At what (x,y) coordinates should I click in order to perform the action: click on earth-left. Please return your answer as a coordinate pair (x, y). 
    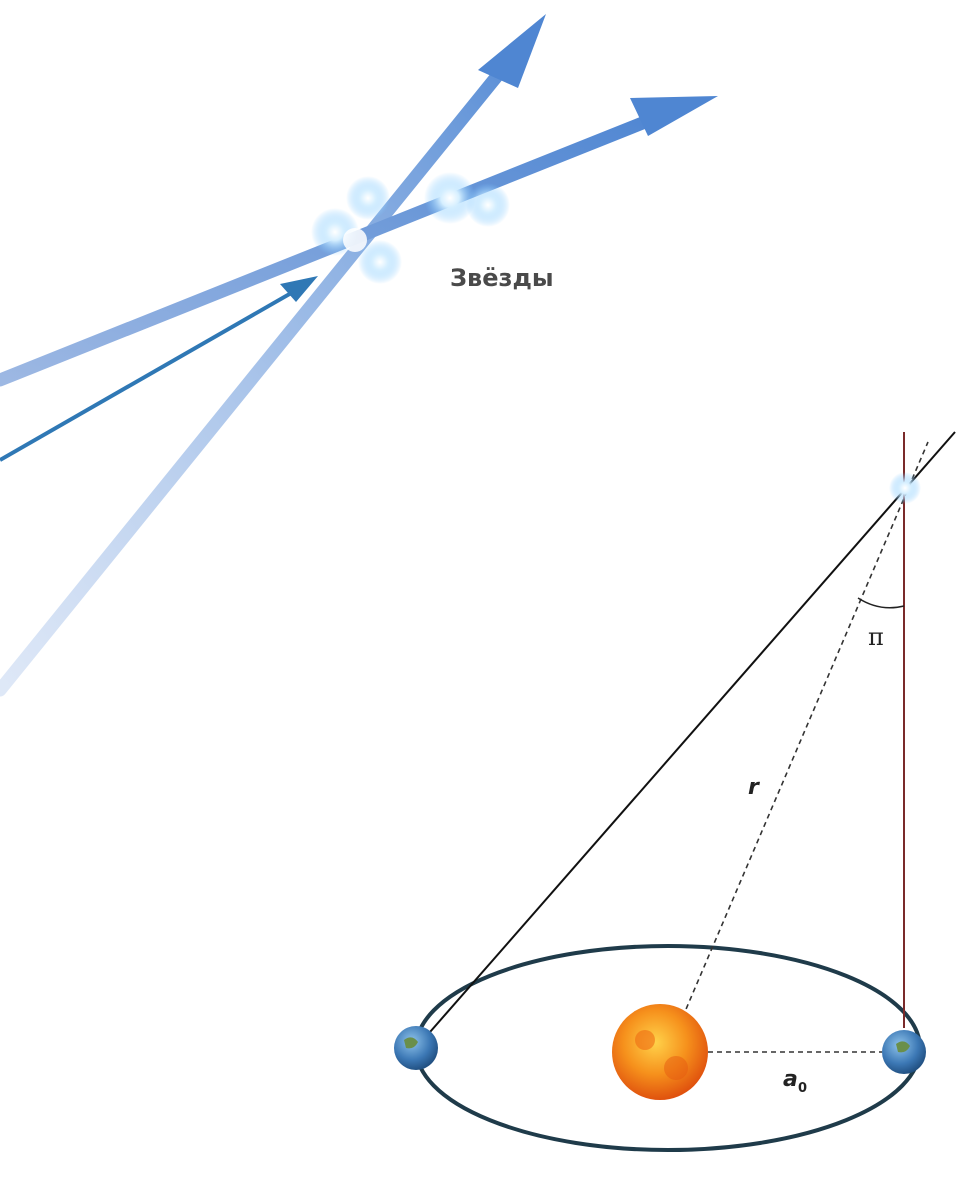
    Looking at the image, I should click on (416, 1048).